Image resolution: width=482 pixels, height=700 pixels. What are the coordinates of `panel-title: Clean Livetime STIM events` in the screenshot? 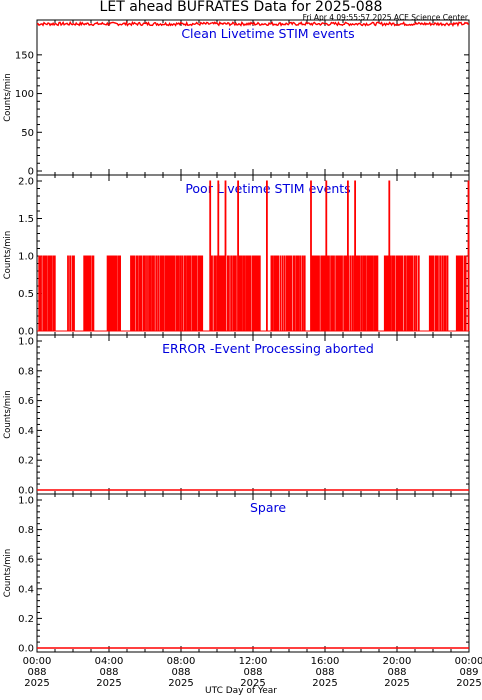 It's located at (267, 33).